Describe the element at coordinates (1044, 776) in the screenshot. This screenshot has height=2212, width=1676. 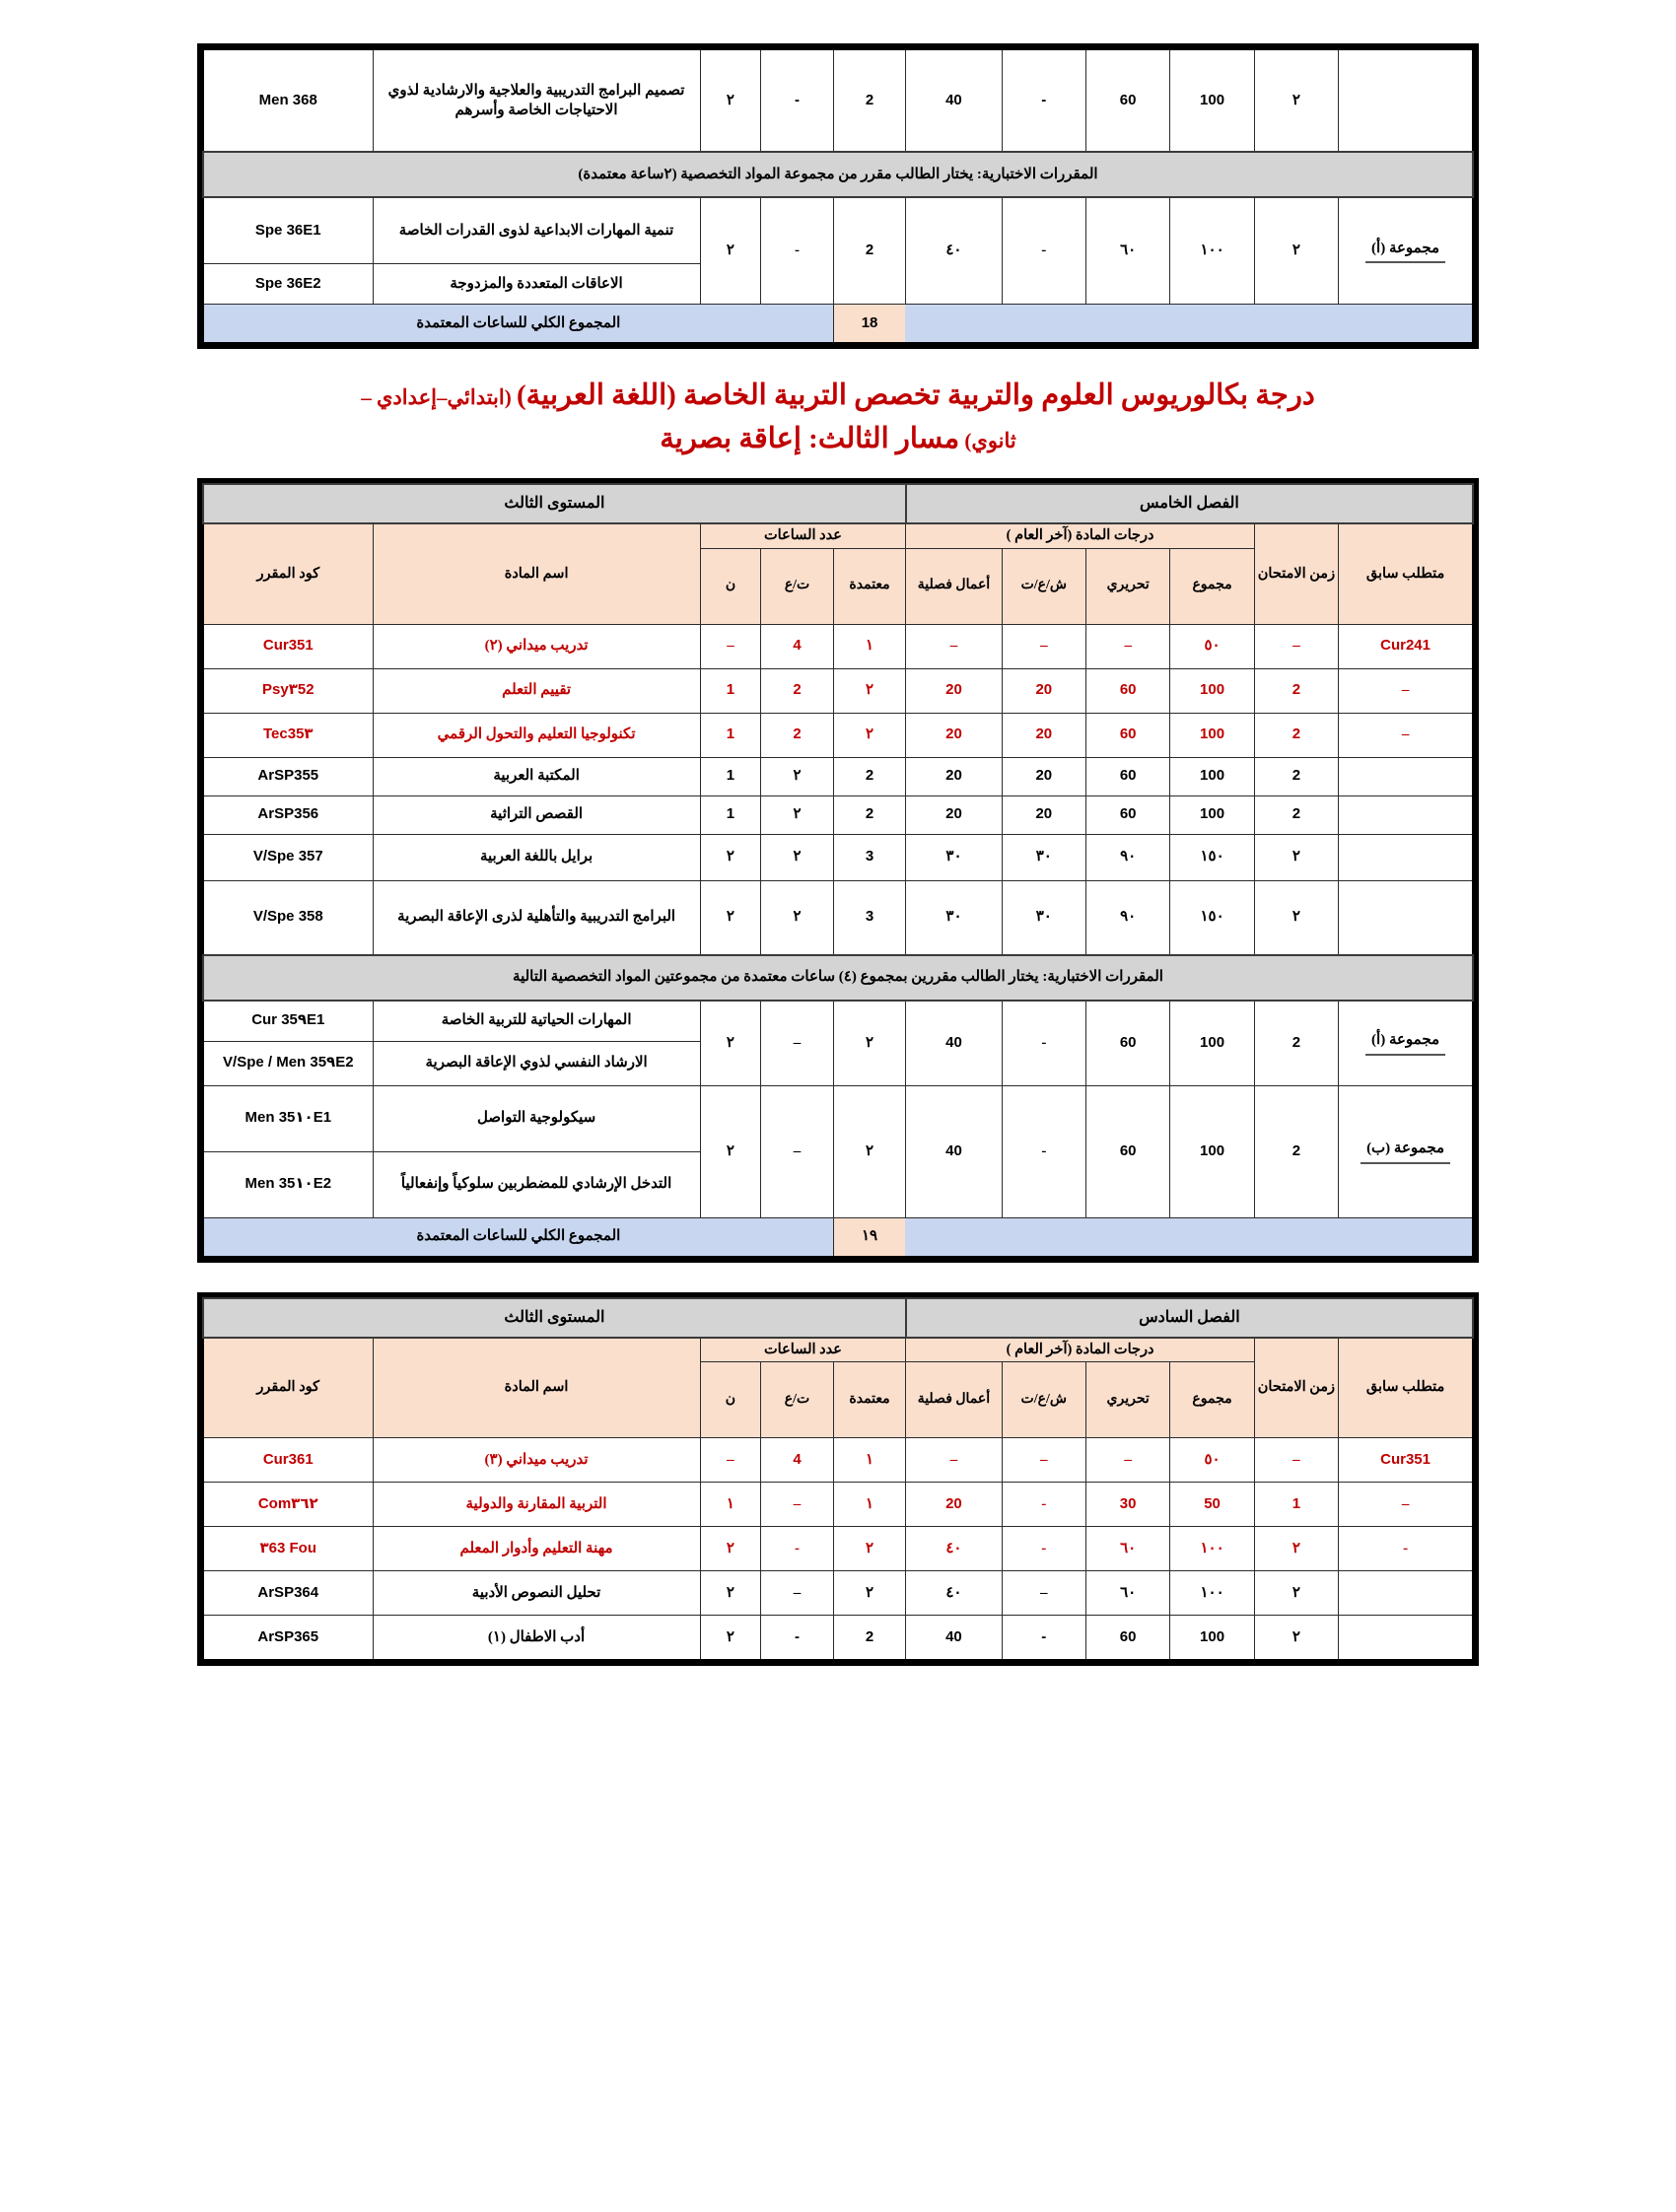
I see `shet-marks-cell: 20` at that location.